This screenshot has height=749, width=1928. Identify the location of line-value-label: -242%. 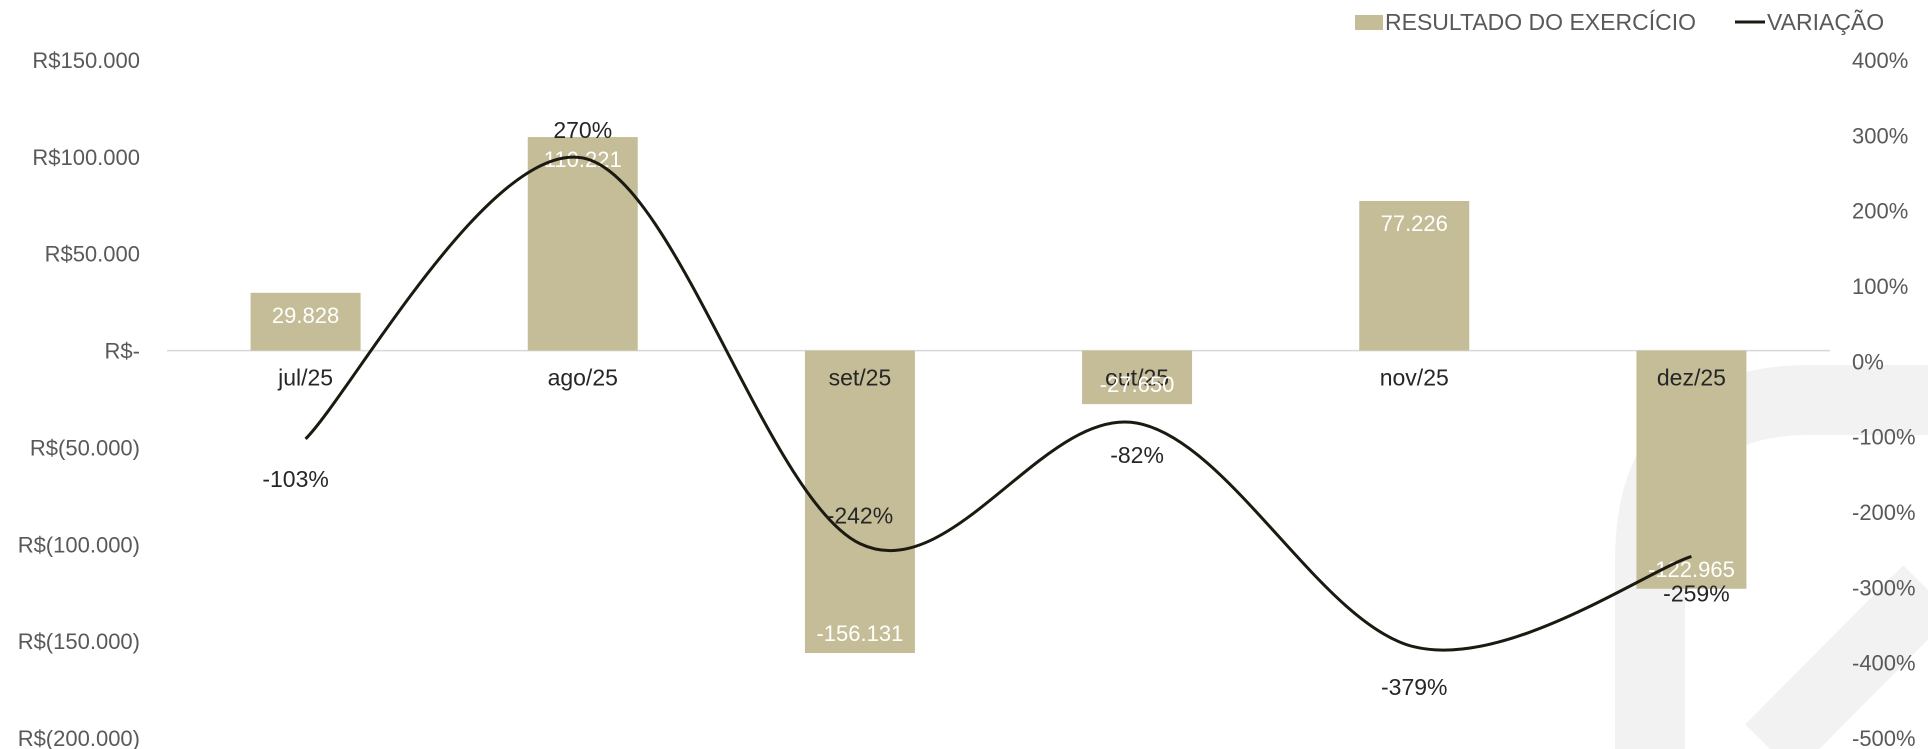
(860, 516).